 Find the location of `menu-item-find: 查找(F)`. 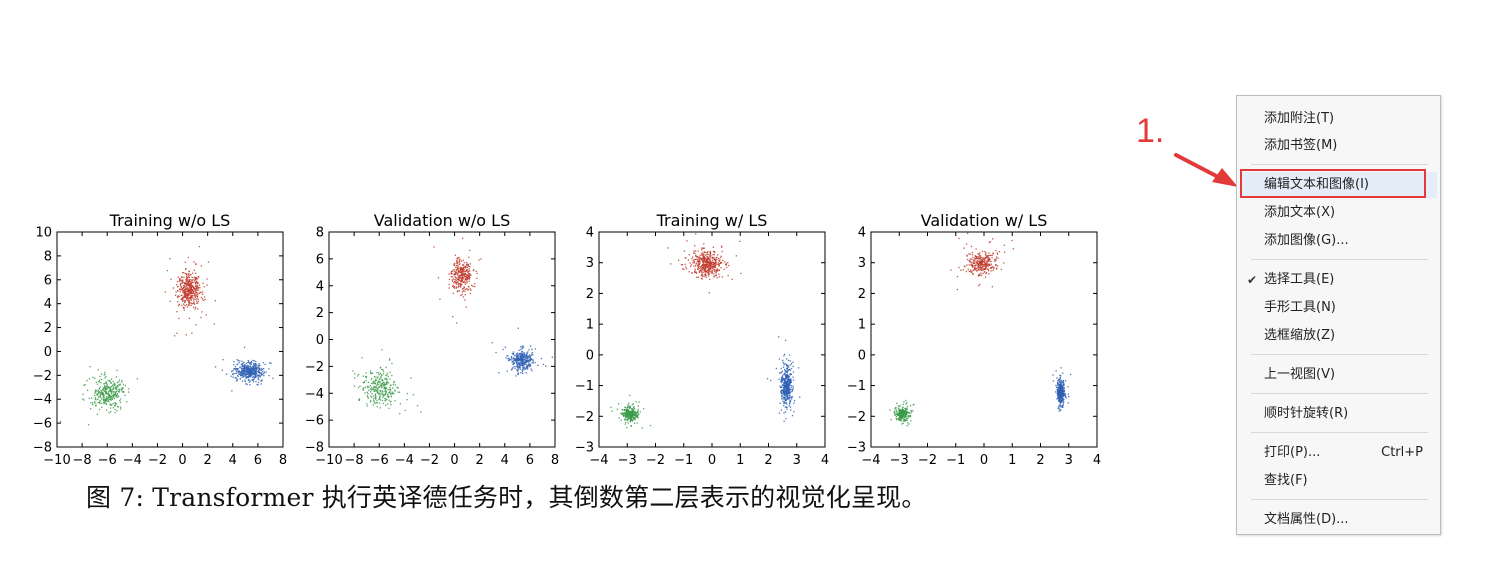

menu-item-find: 查找(F) is located at coordinates (1338, 481).